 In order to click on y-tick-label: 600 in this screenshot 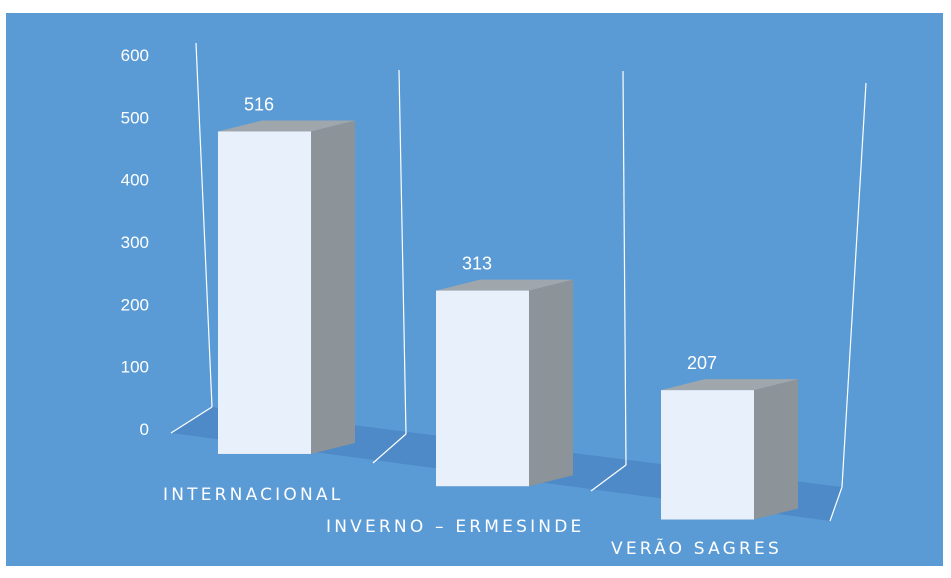, I will do `click(135, 55)`.